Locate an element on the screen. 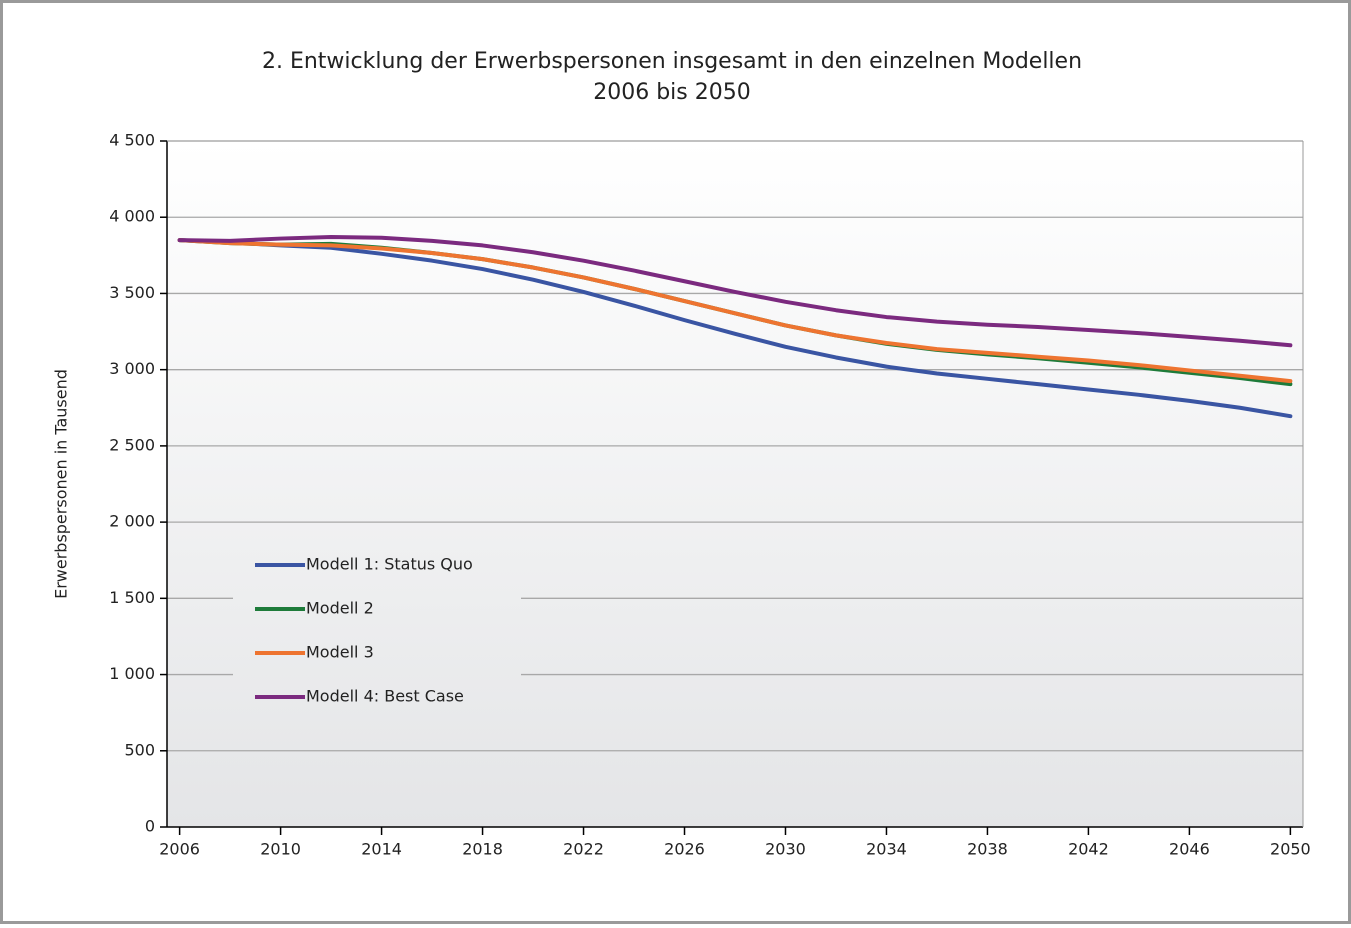 The height and width of the screenshot is (928, 1351). x-tick-label: 2034 is located at coordinates (886, 849).